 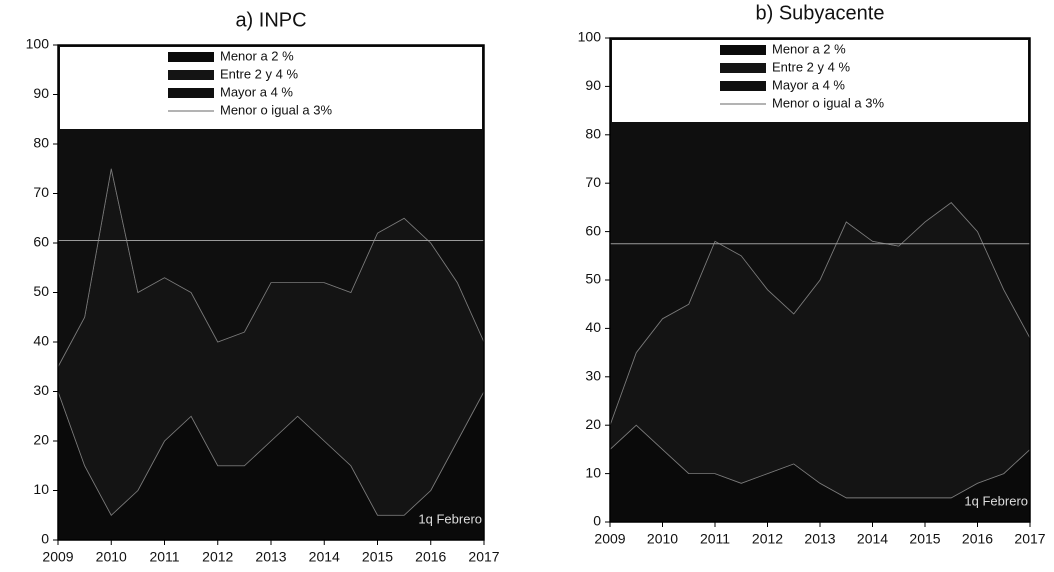 What do you see at coordinates (820, 13) in the screenshot?
I see `chart-title: b) Subyacente` at bounding box center [820, 13].